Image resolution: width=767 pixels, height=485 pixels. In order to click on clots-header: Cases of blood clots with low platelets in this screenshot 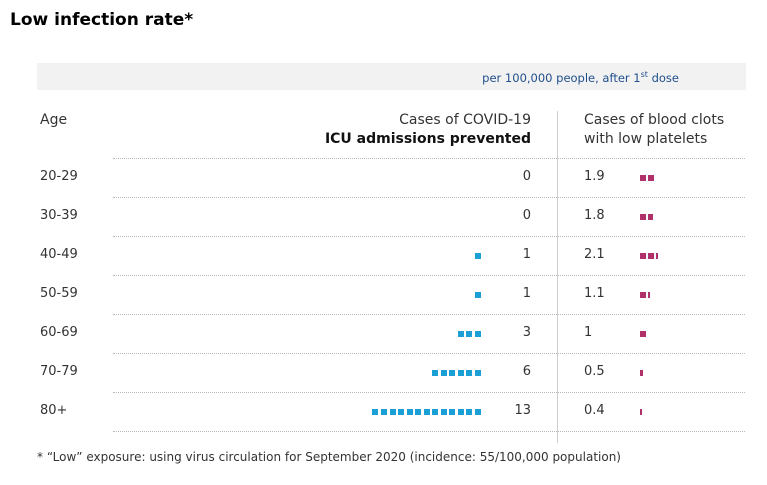, I will do `click(654, 130)`.